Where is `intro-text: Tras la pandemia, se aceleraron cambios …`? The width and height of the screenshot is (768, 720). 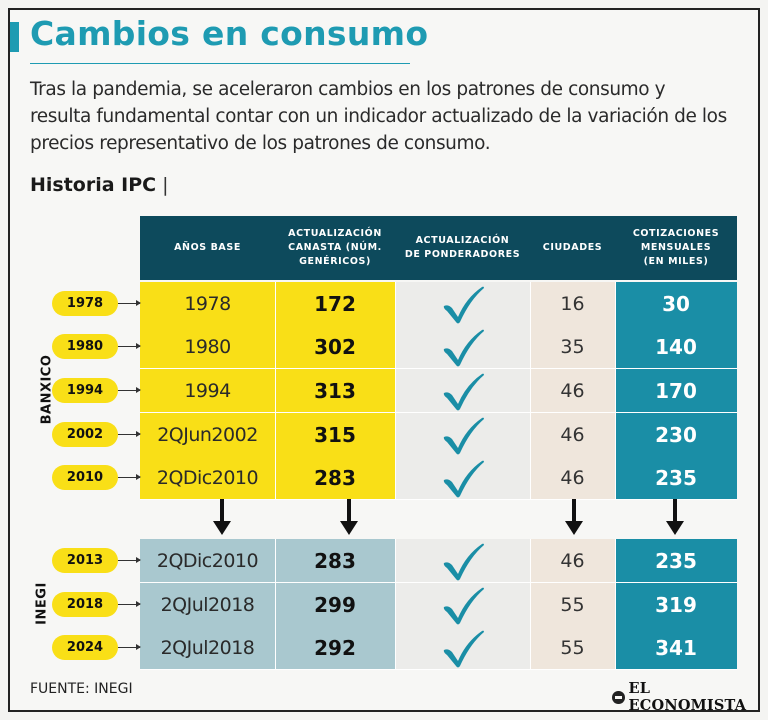
intro-text: Tras la pandemia, se aceleraron cambios … is located at coordinates (378, 116).